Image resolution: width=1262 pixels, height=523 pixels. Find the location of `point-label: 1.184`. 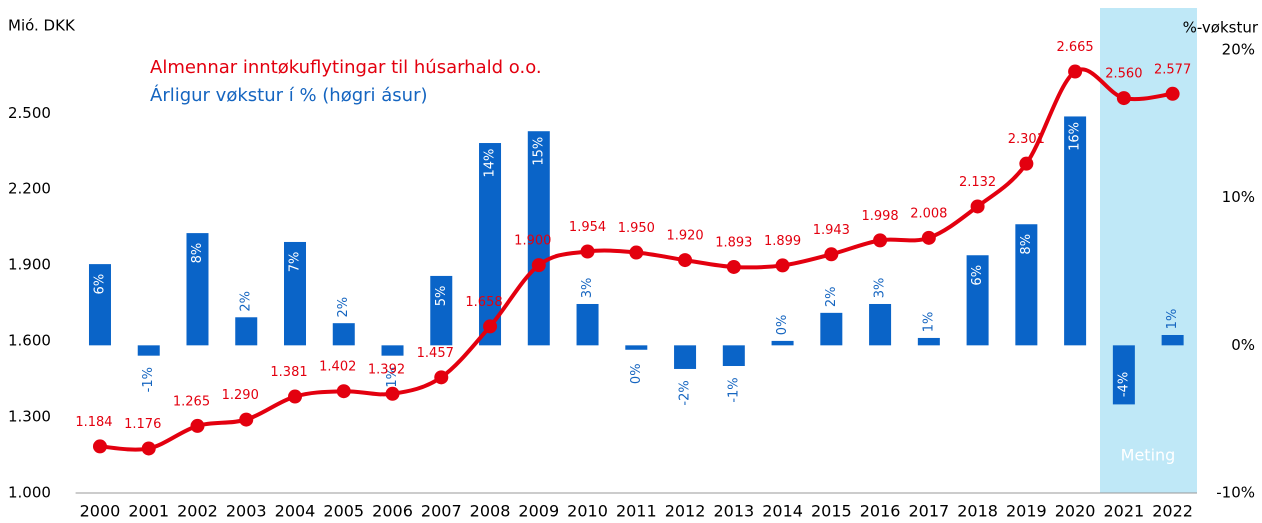

point-label: 1.184 is located at coordinates (93, 422).